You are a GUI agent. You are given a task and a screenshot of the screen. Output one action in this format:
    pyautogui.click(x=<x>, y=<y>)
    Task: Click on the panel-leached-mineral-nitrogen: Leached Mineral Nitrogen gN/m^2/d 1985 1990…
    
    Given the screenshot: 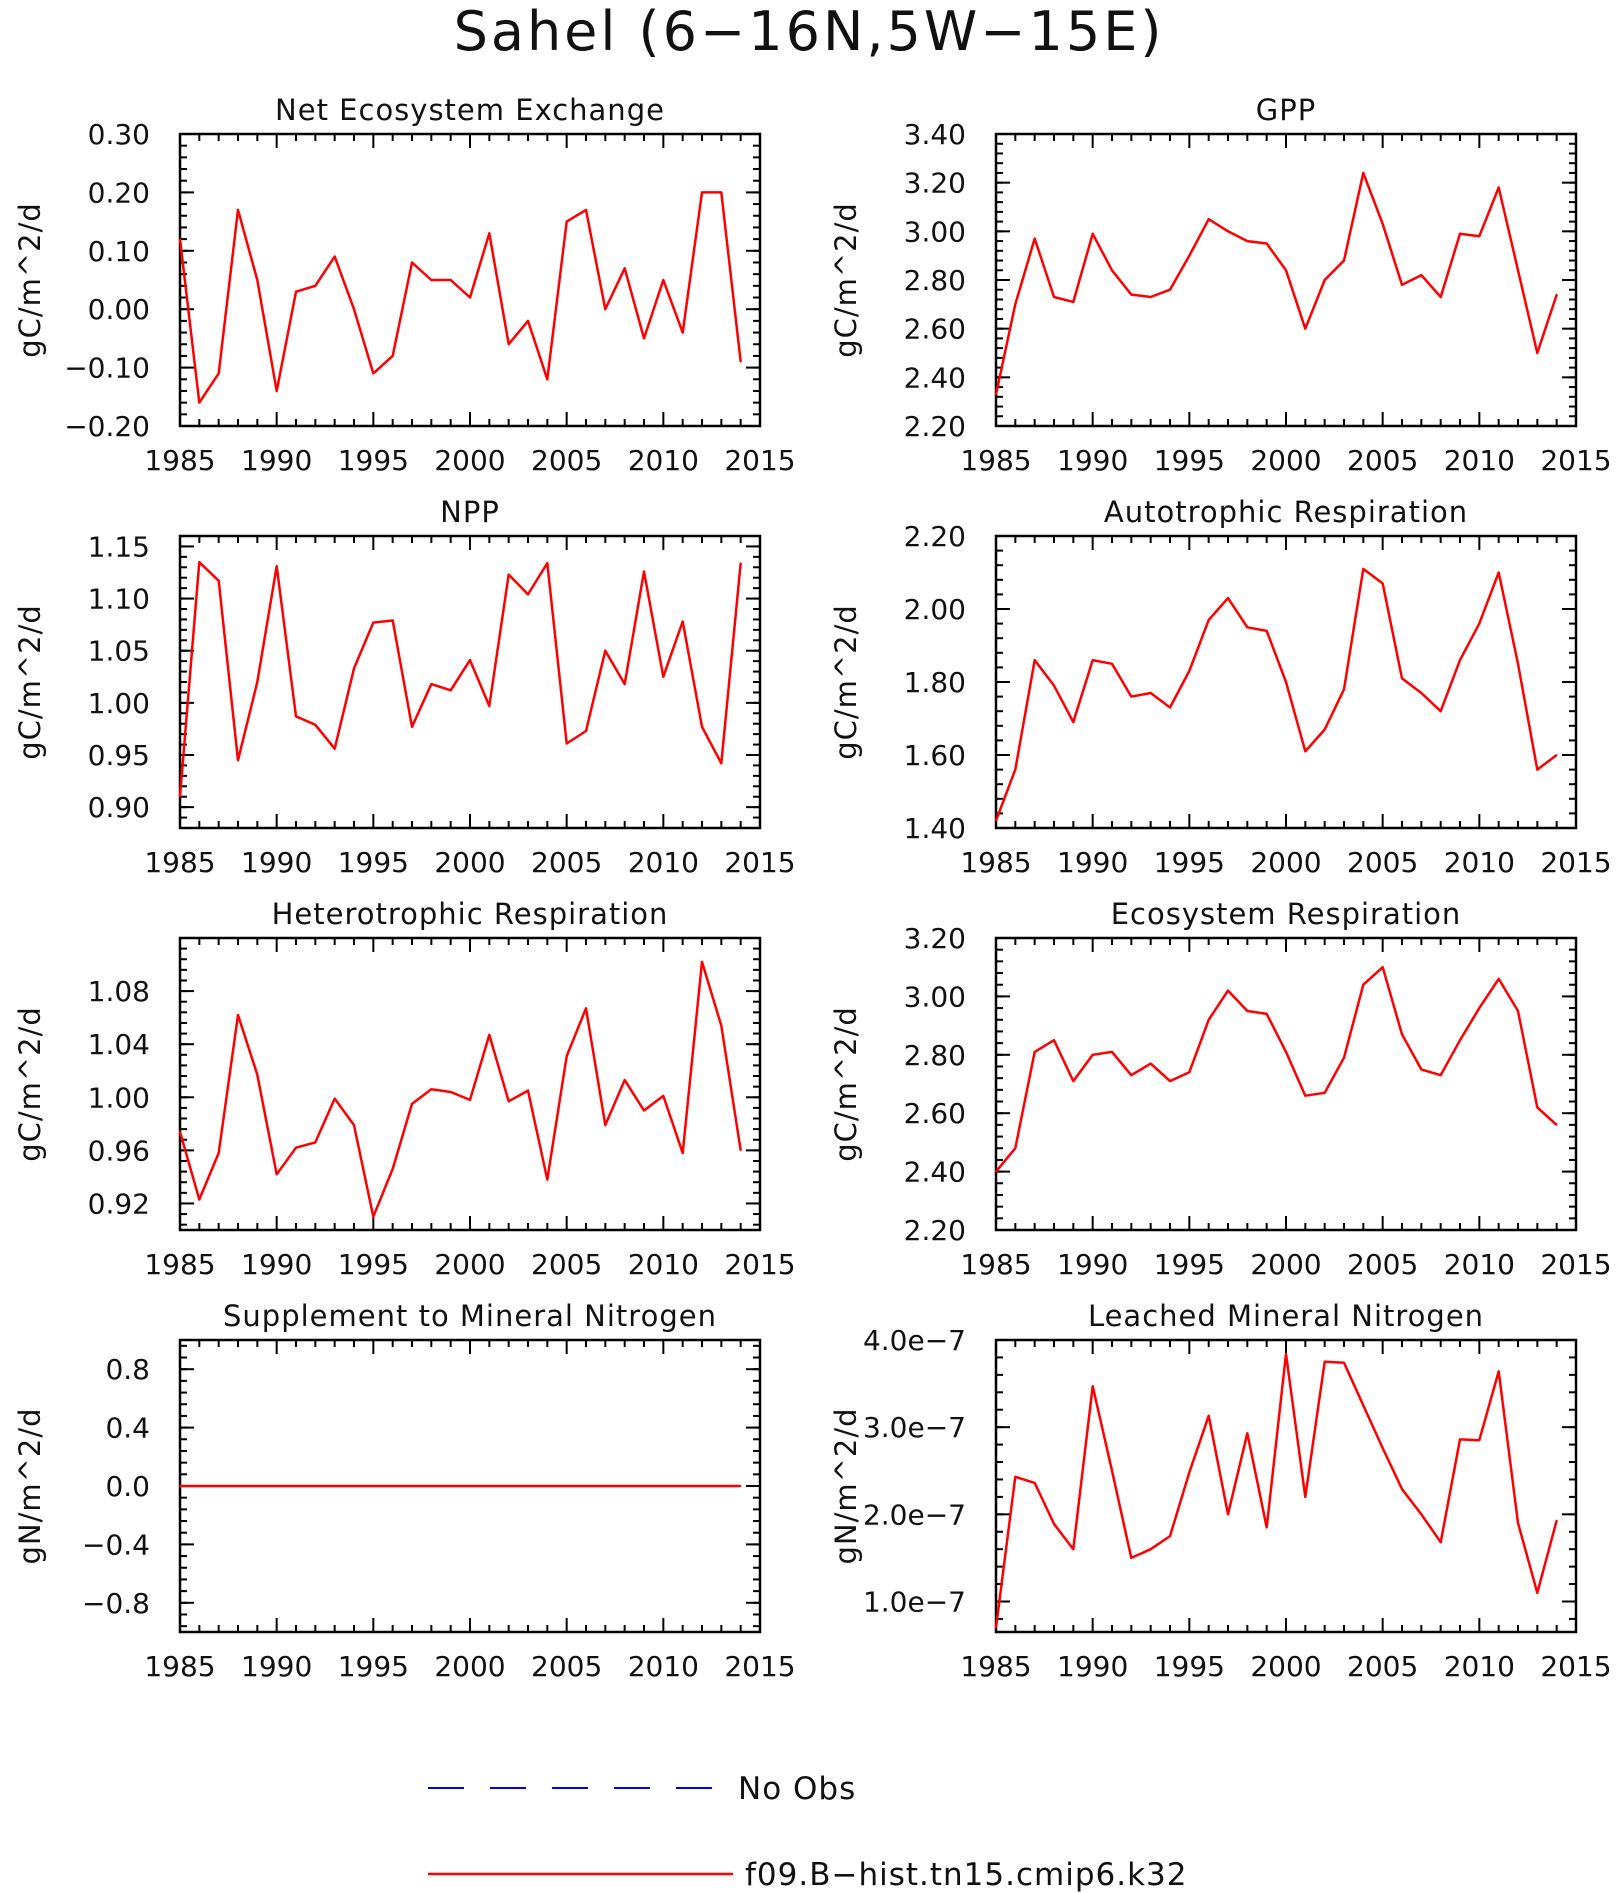 What is the action you would take?
    pyautogui.click(x=1220, y=1491)
    